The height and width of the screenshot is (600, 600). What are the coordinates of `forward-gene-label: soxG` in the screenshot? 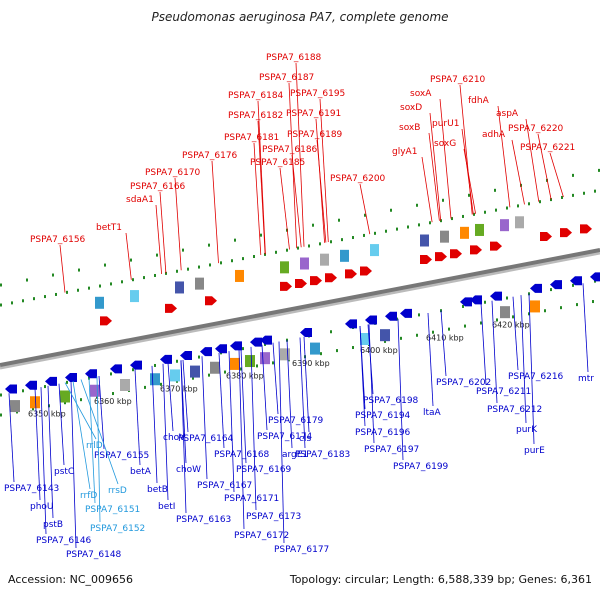 It's located at (445, 144).